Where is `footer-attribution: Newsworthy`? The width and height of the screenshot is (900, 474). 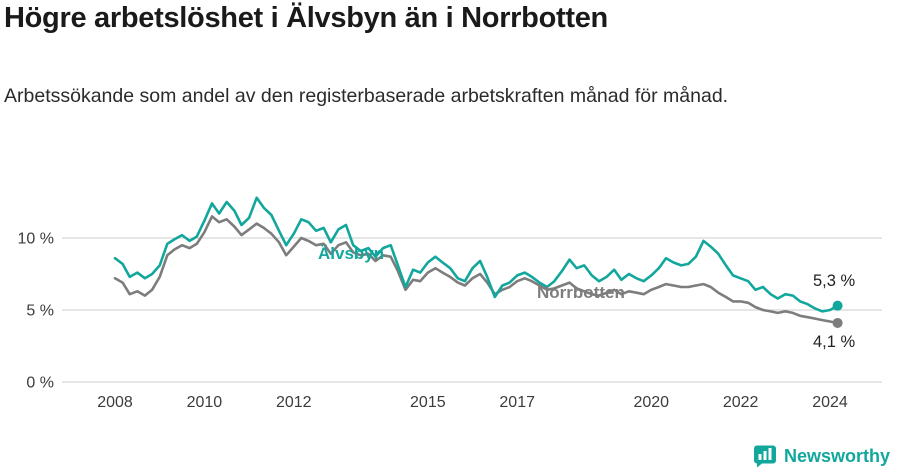 footer-attribution: Newsworthy is located at coordinates (821, 456).